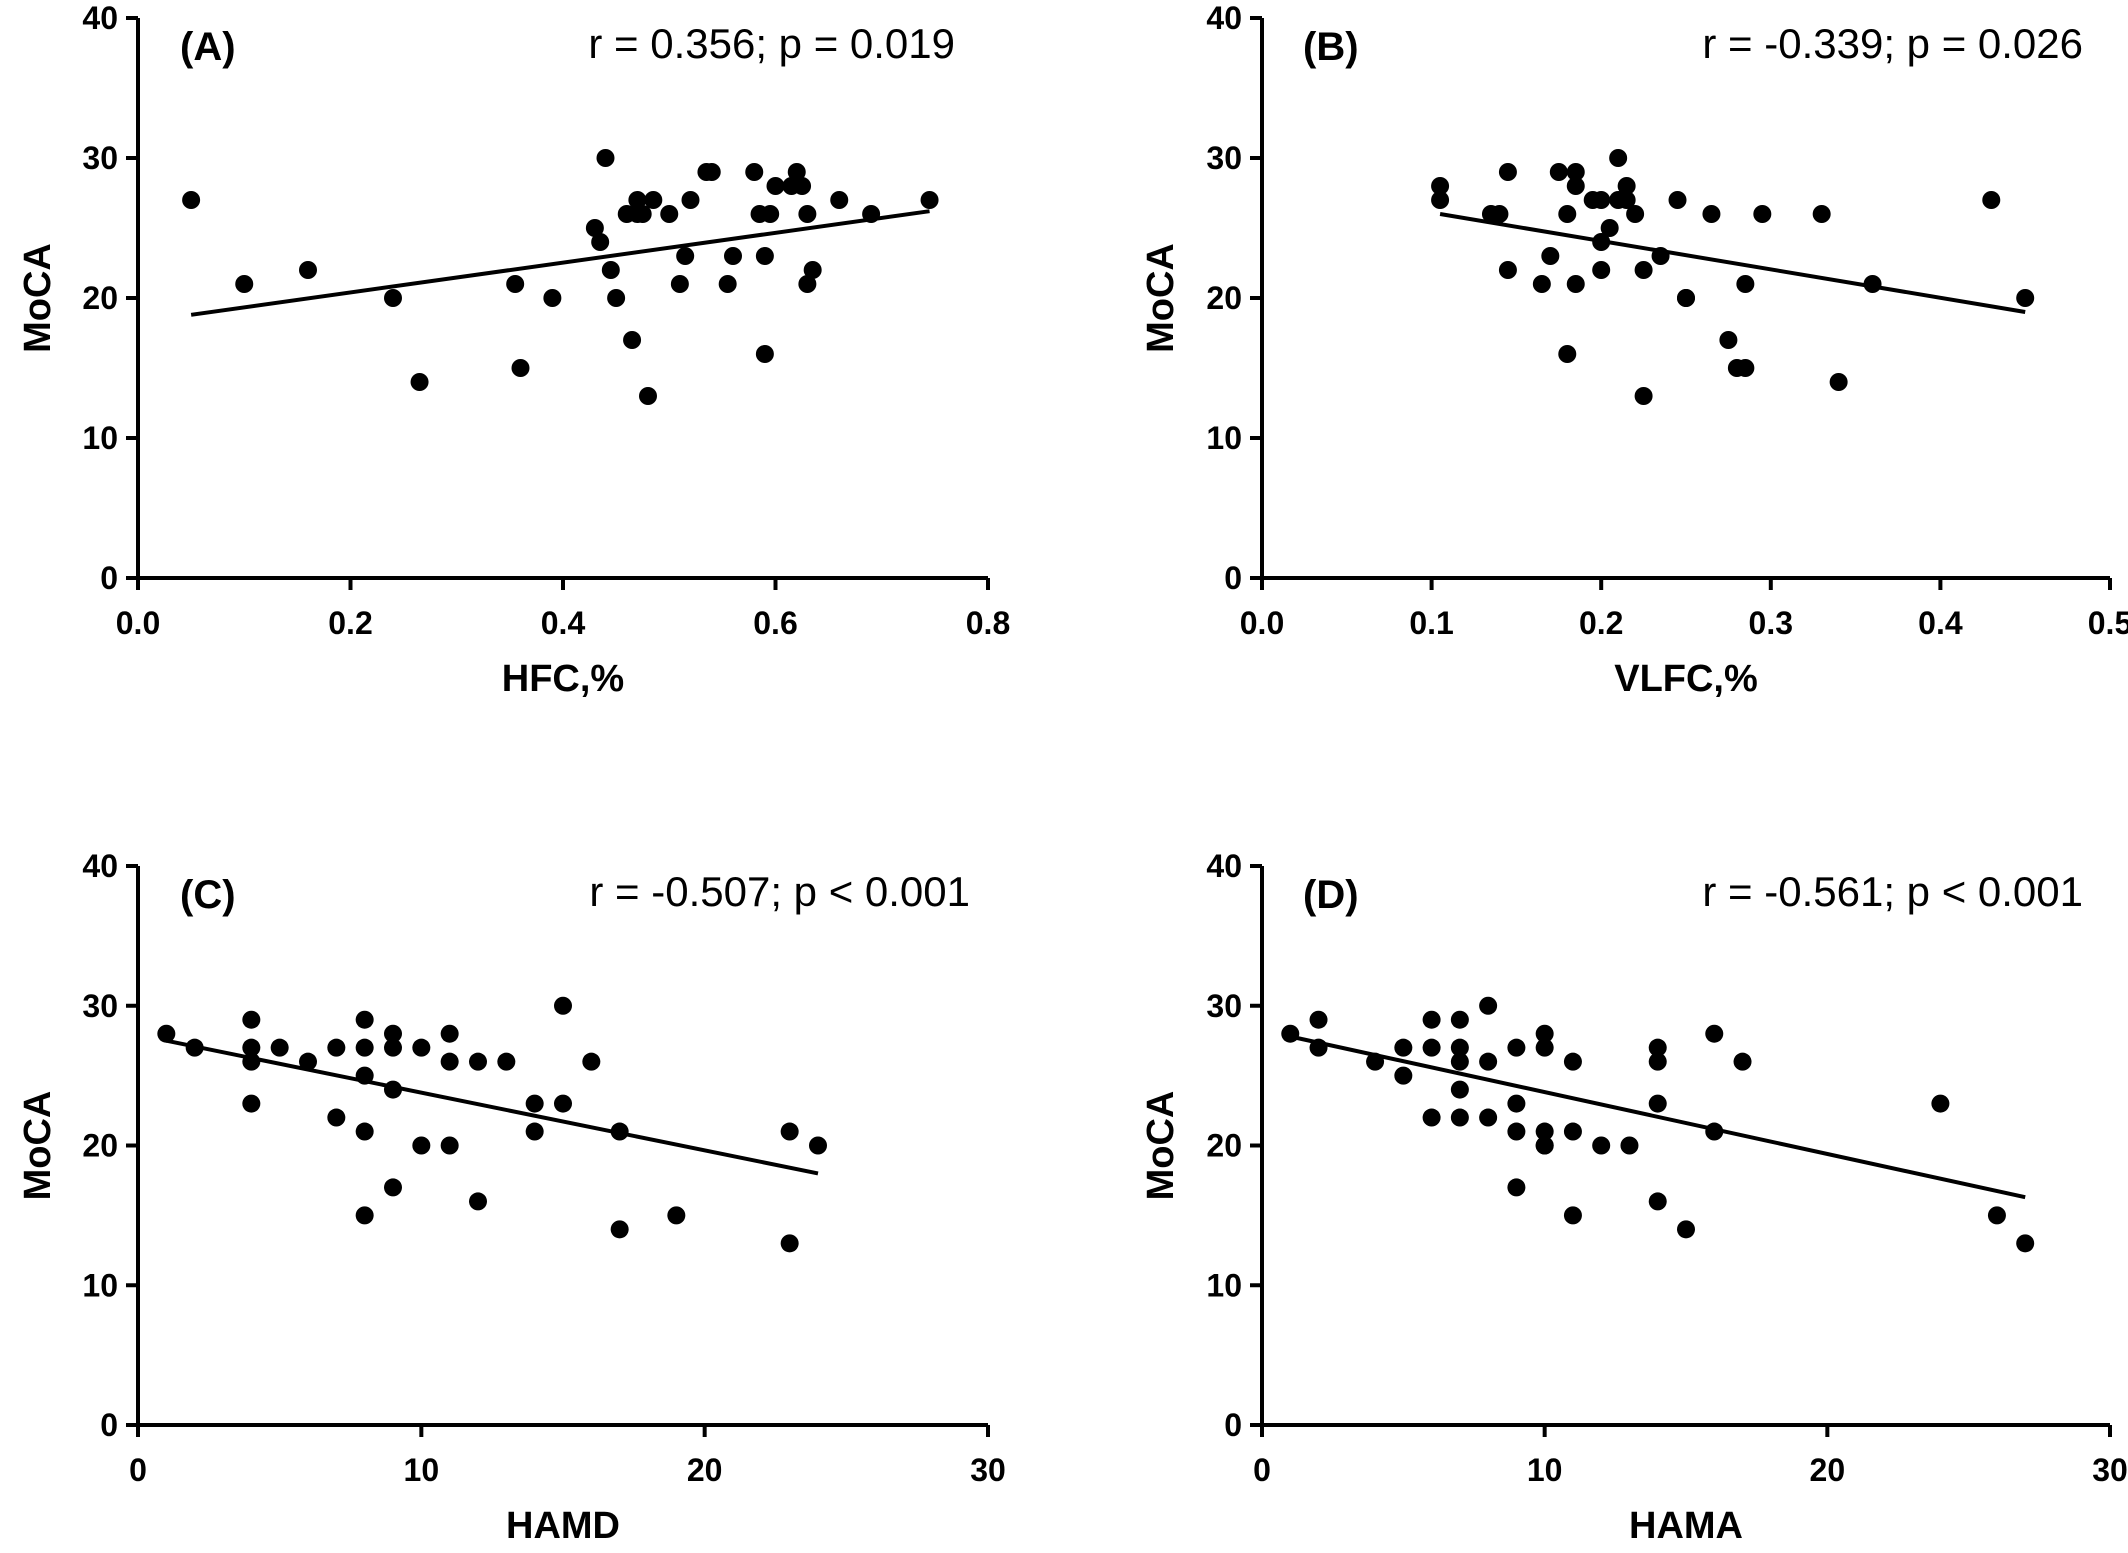 The image size is (2128, 1553). Describe the element at coordinates (2110, 1470) in the screenshot. I see `x-tick-label: 30` at that location.